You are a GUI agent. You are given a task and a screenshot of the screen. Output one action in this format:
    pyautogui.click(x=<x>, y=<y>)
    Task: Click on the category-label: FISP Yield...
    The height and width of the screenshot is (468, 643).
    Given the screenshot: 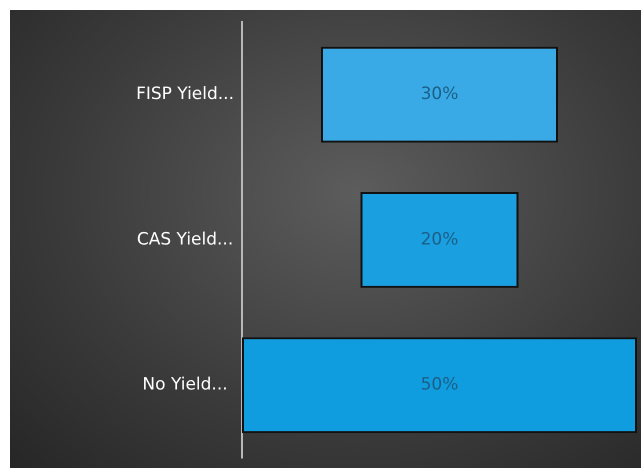 What is the action you would take?
    pyautogui.click(x=185, y=94)
    